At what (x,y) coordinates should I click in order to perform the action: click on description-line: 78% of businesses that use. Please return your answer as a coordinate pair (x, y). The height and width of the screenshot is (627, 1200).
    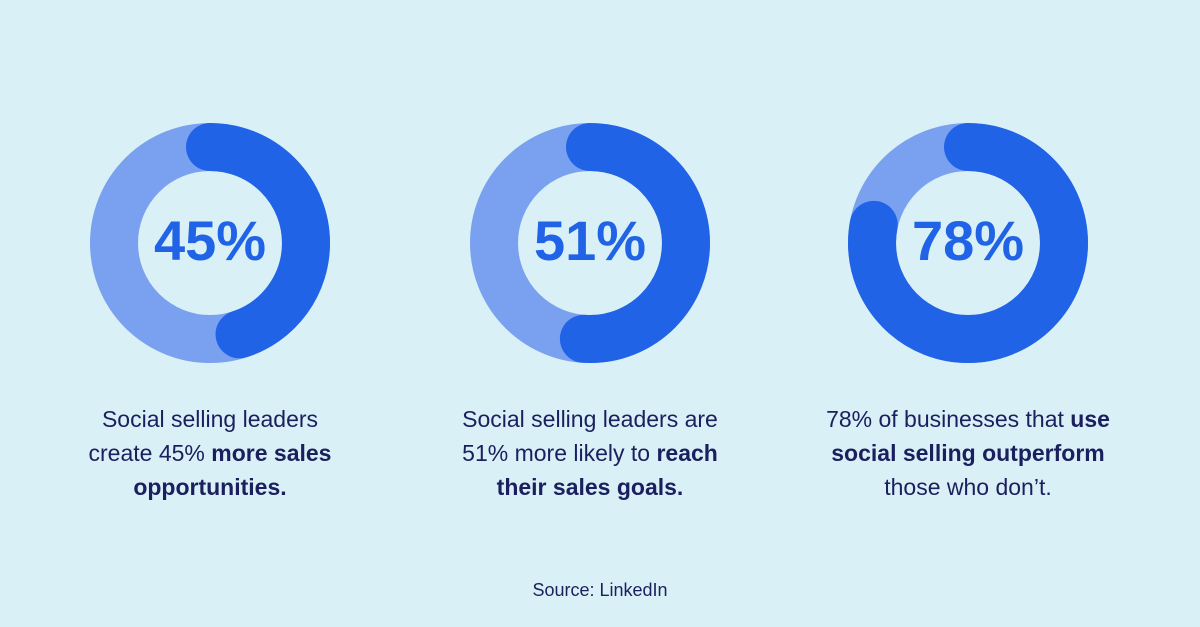
    Looking at the image, I should click on (968, 419).